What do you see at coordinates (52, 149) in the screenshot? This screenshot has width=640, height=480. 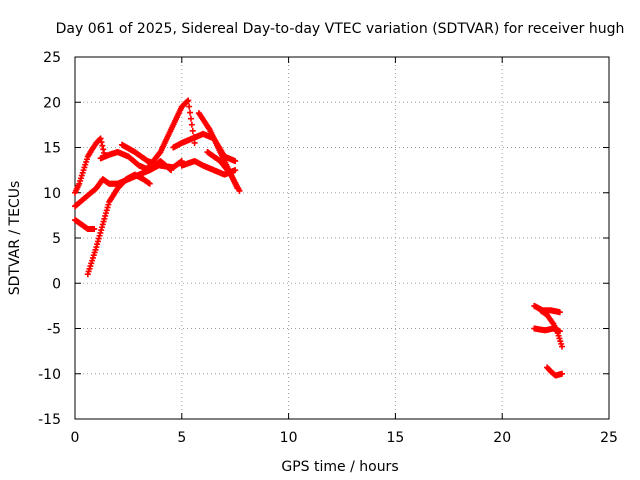 I see `y-tick-label: 15` at bounding box center [52, 149].